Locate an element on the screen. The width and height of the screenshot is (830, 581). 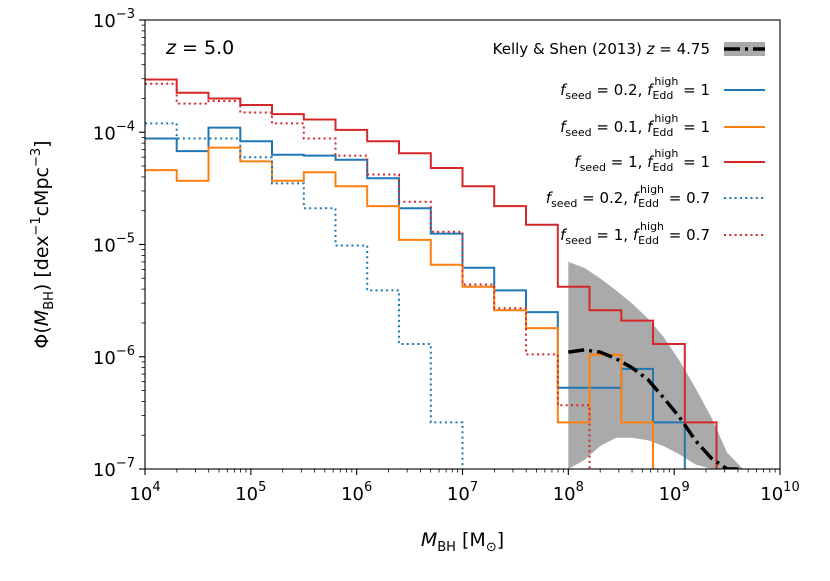
kelly-shen-median-line is located at coordinates (655, 408).